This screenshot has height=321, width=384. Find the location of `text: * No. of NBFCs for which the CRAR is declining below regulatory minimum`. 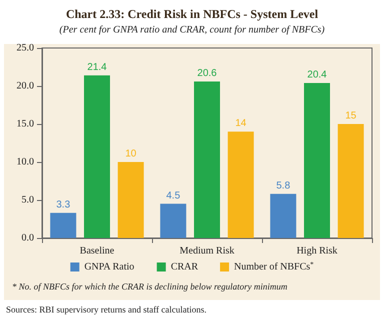

text: * No. of NBFCs for which the CRAR is declining below regulatory minimum is located at coordinates (150, 287).